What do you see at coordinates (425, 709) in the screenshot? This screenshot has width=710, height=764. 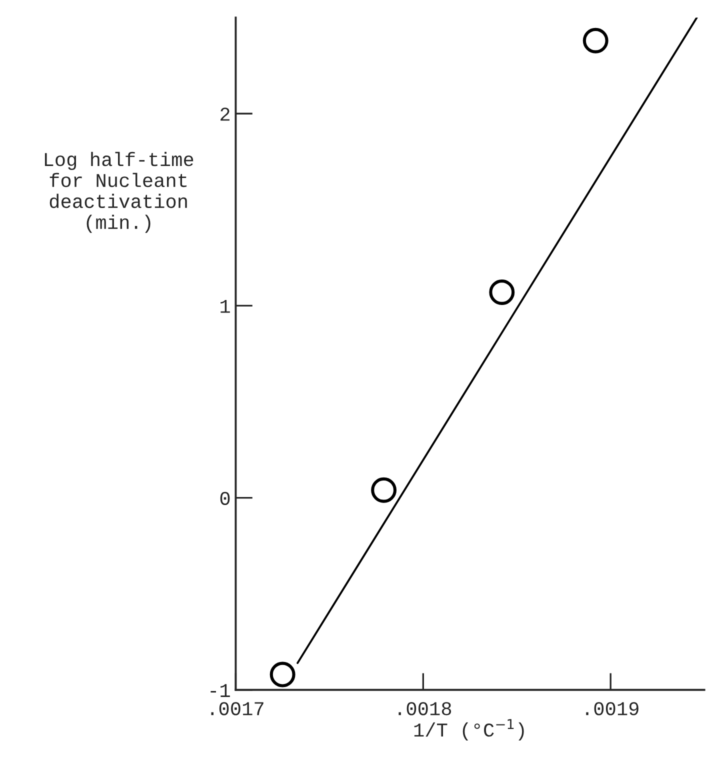 I see `x-tick-label: .0018` at bounding box center [425, 709].